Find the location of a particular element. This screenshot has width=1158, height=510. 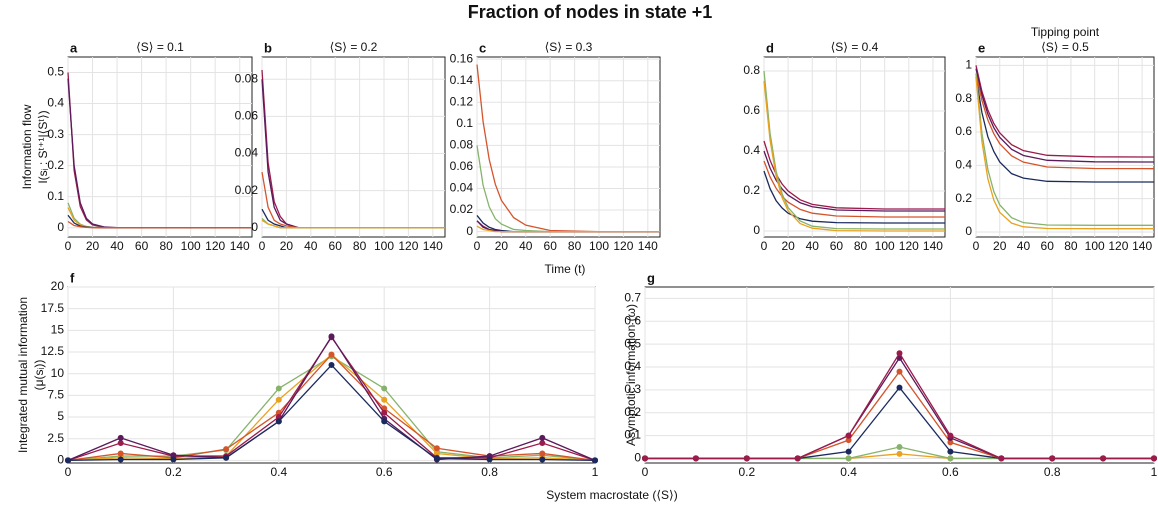

plot-frame is located at coordinates (160, 147).